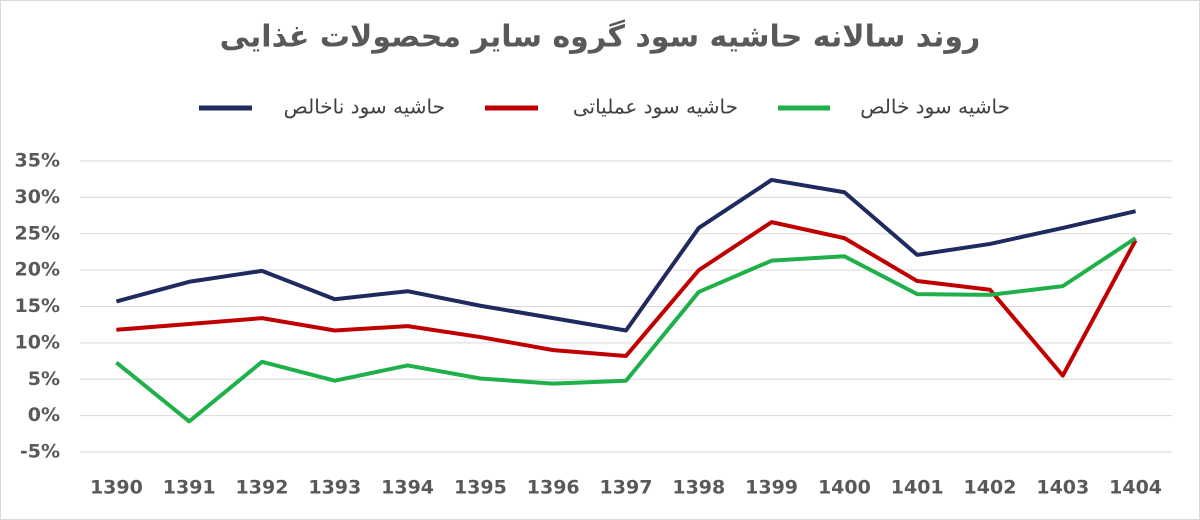 The image size is (1200, 520). Describe the element at coordinates (44, 379) in the screenshot. I see `y-tick-label: 5%` at that location.